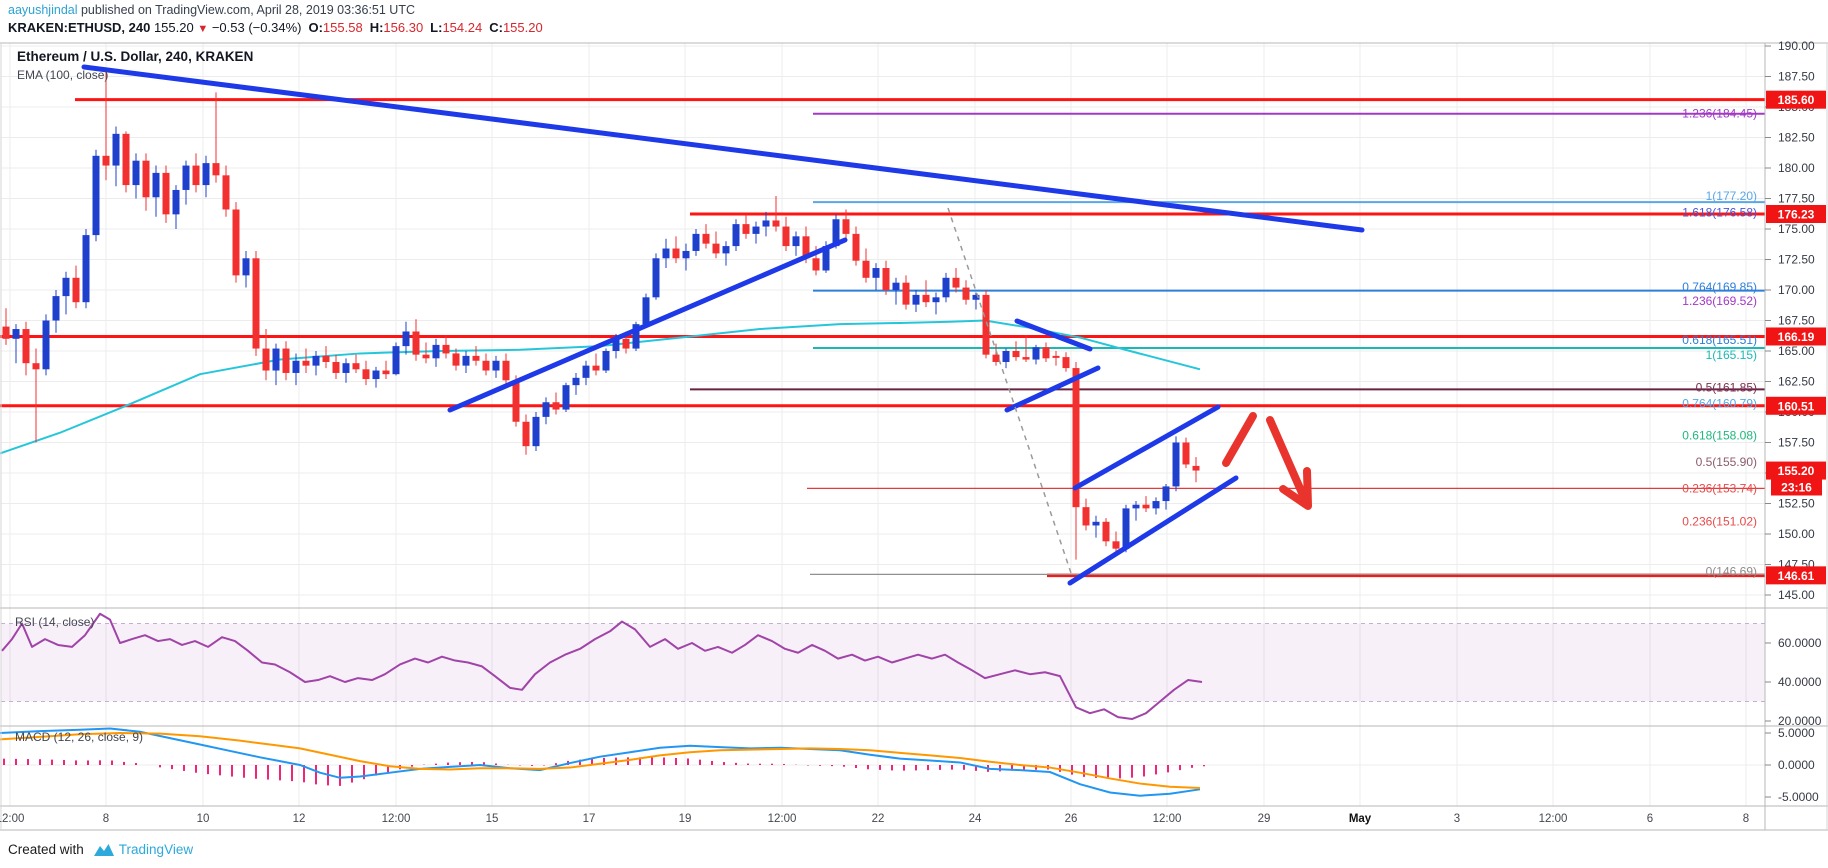 The height and width of the screenshot is (868, 1828). Describe the element at coordinates (1746, 819) in the screenshot. I see `svg-text: 8` at that location.